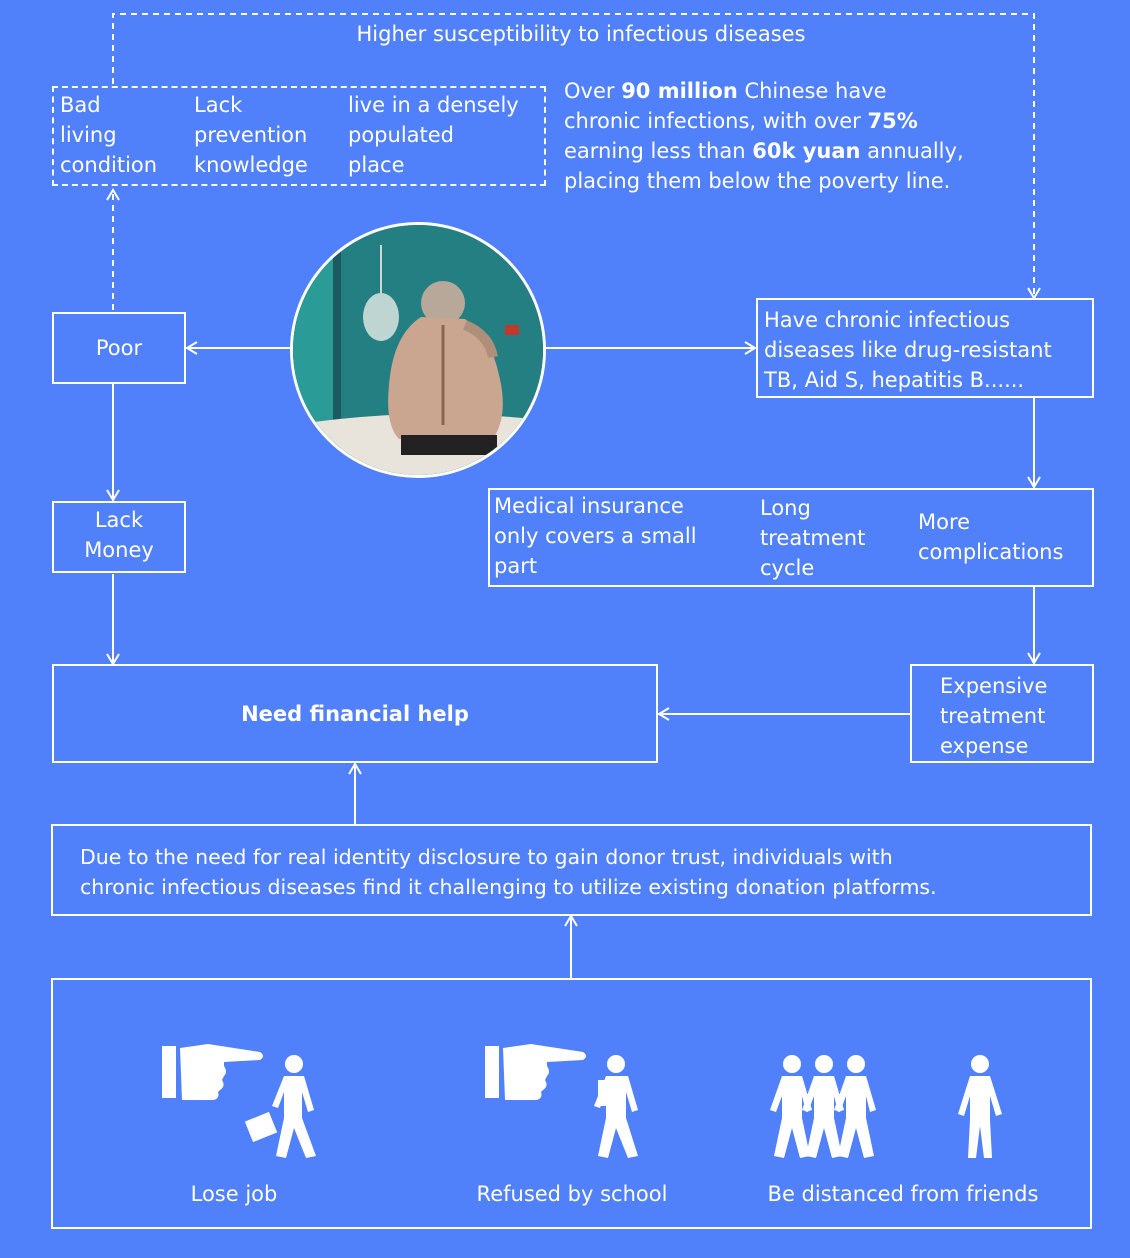 The width and height of the screenshot is (1130, 1258). I want to click on expensive-line3: expense, so click(984, 746).